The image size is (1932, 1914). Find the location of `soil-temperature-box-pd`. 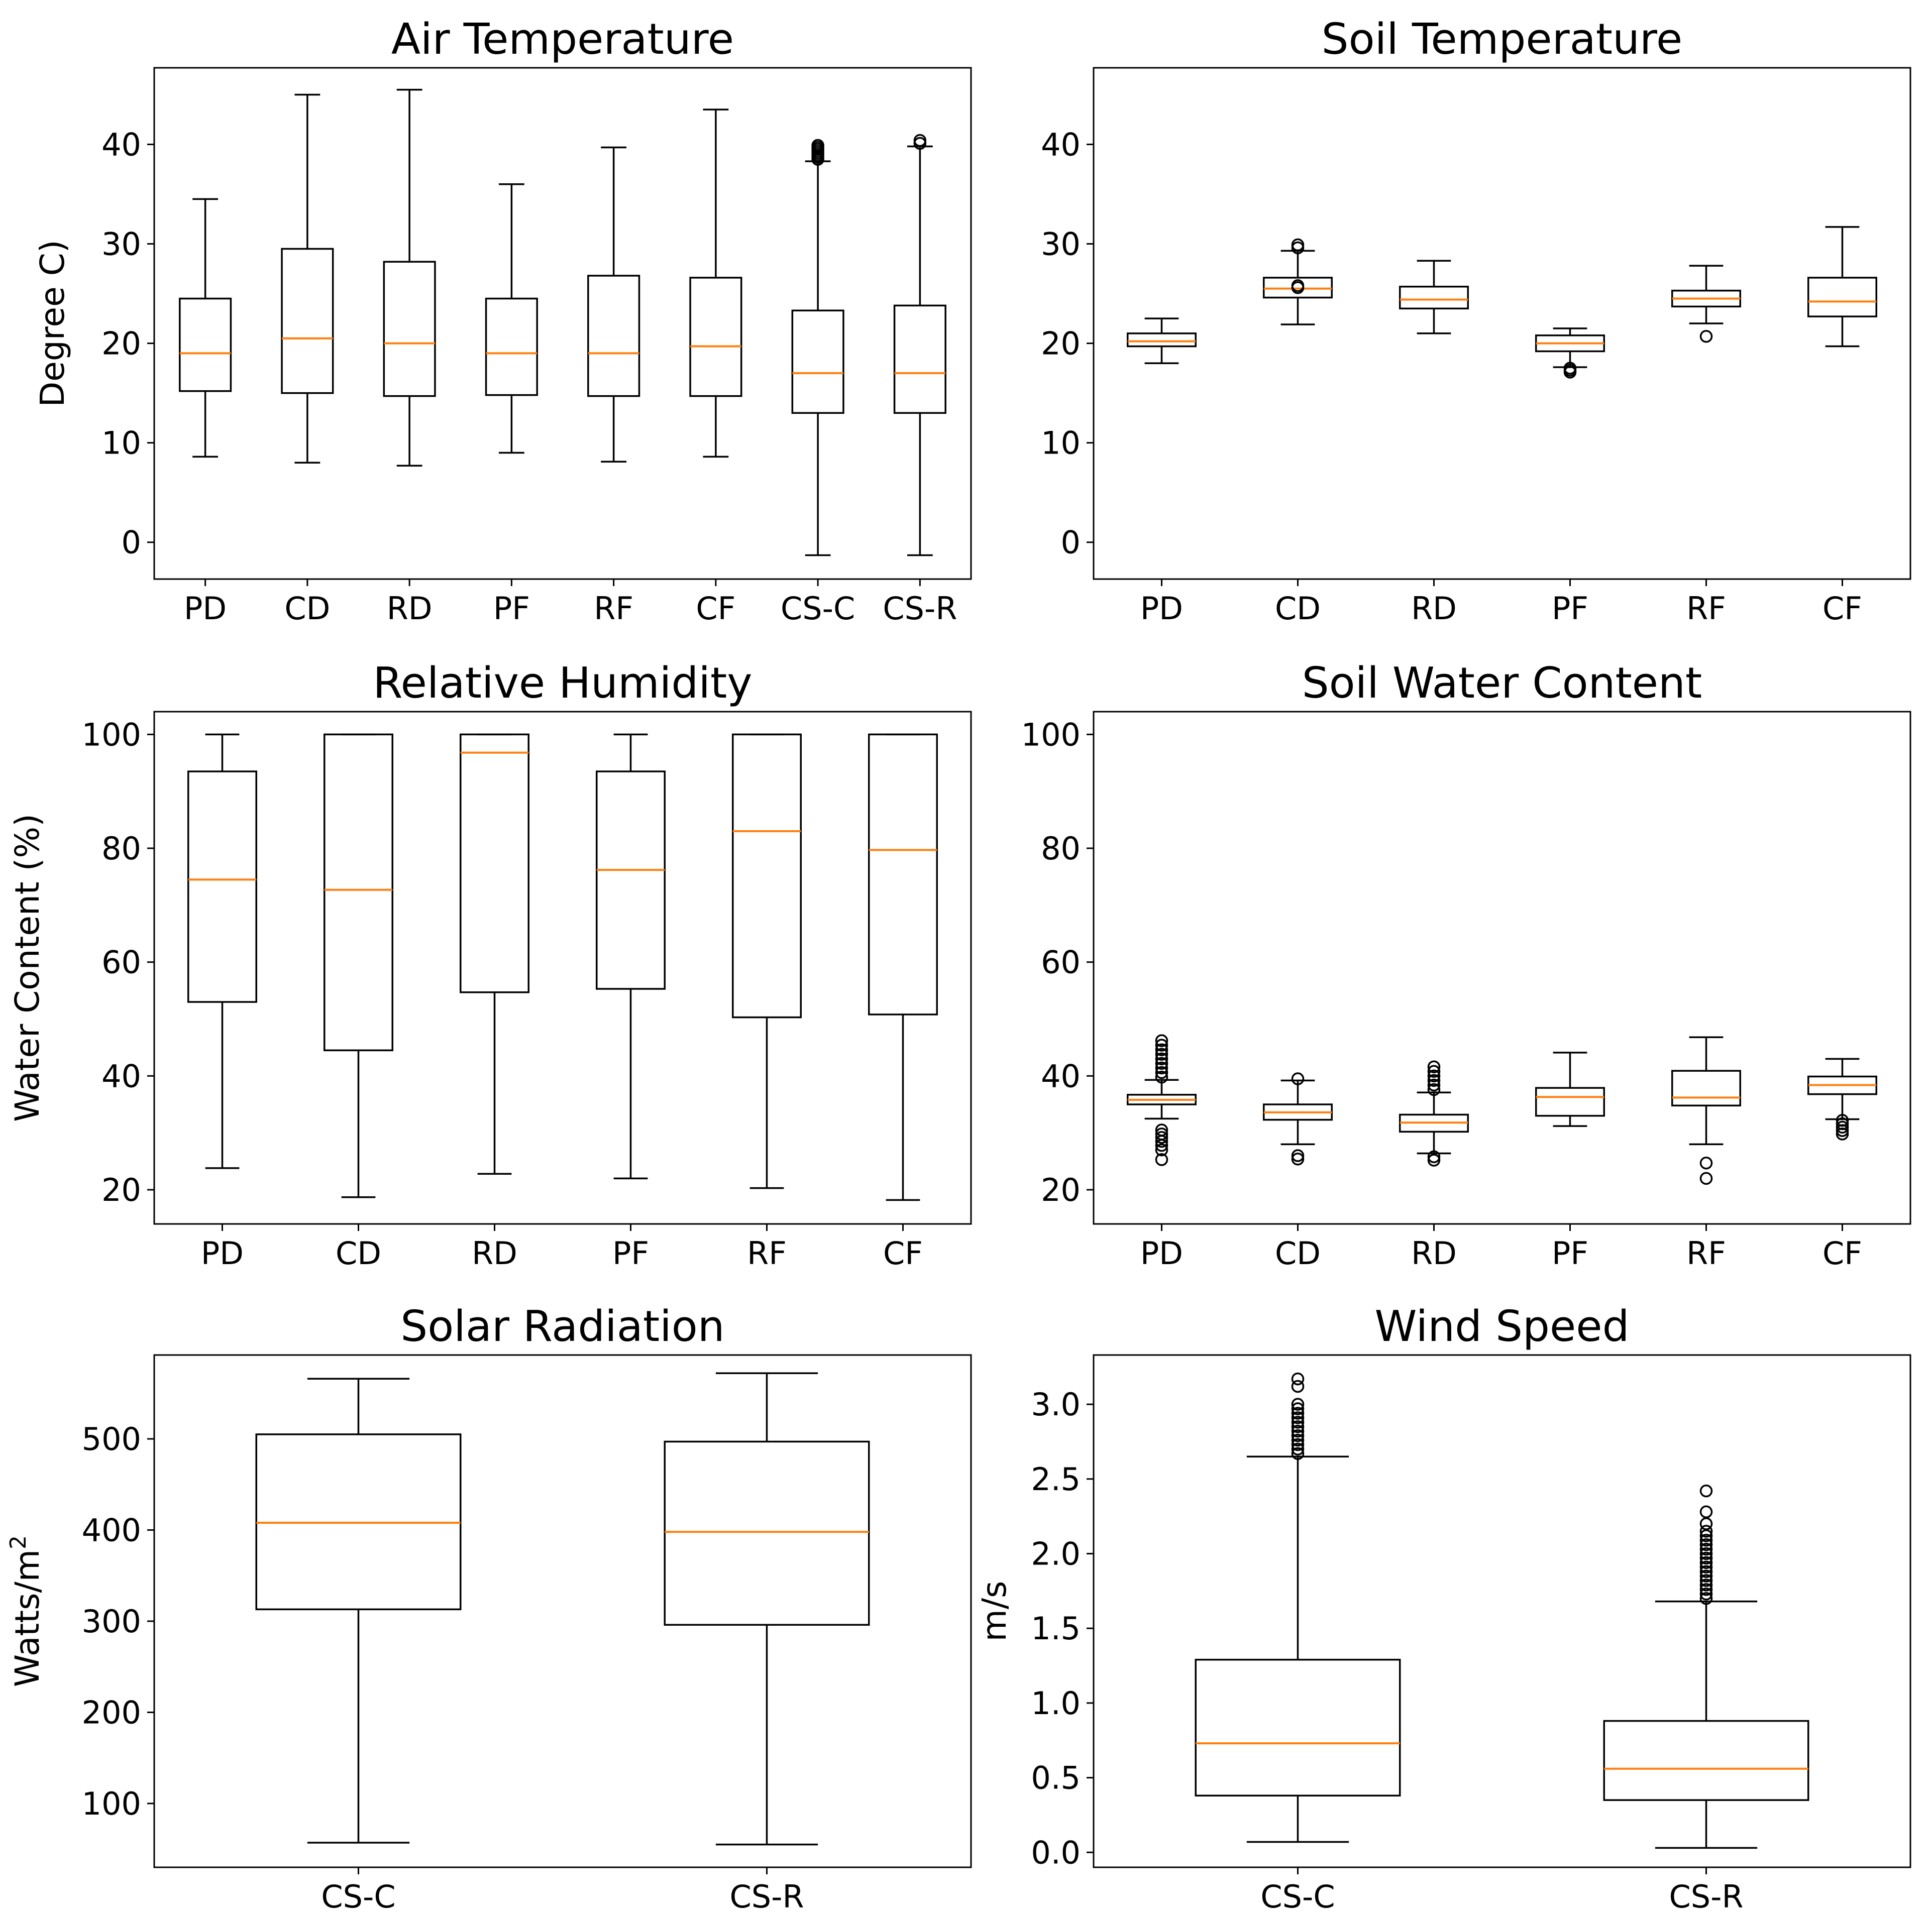

soil-temperature-box-pd is located at coordinates (1162, 340).